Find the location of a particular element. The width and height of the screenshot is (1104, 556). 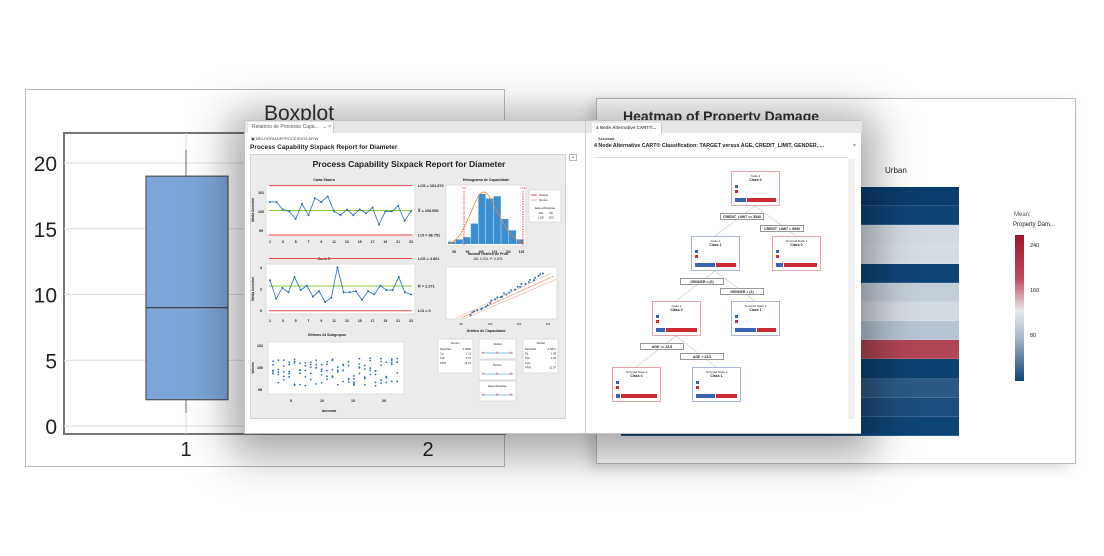

close-icon: ⌄ × is located at coordinates (327, 127).